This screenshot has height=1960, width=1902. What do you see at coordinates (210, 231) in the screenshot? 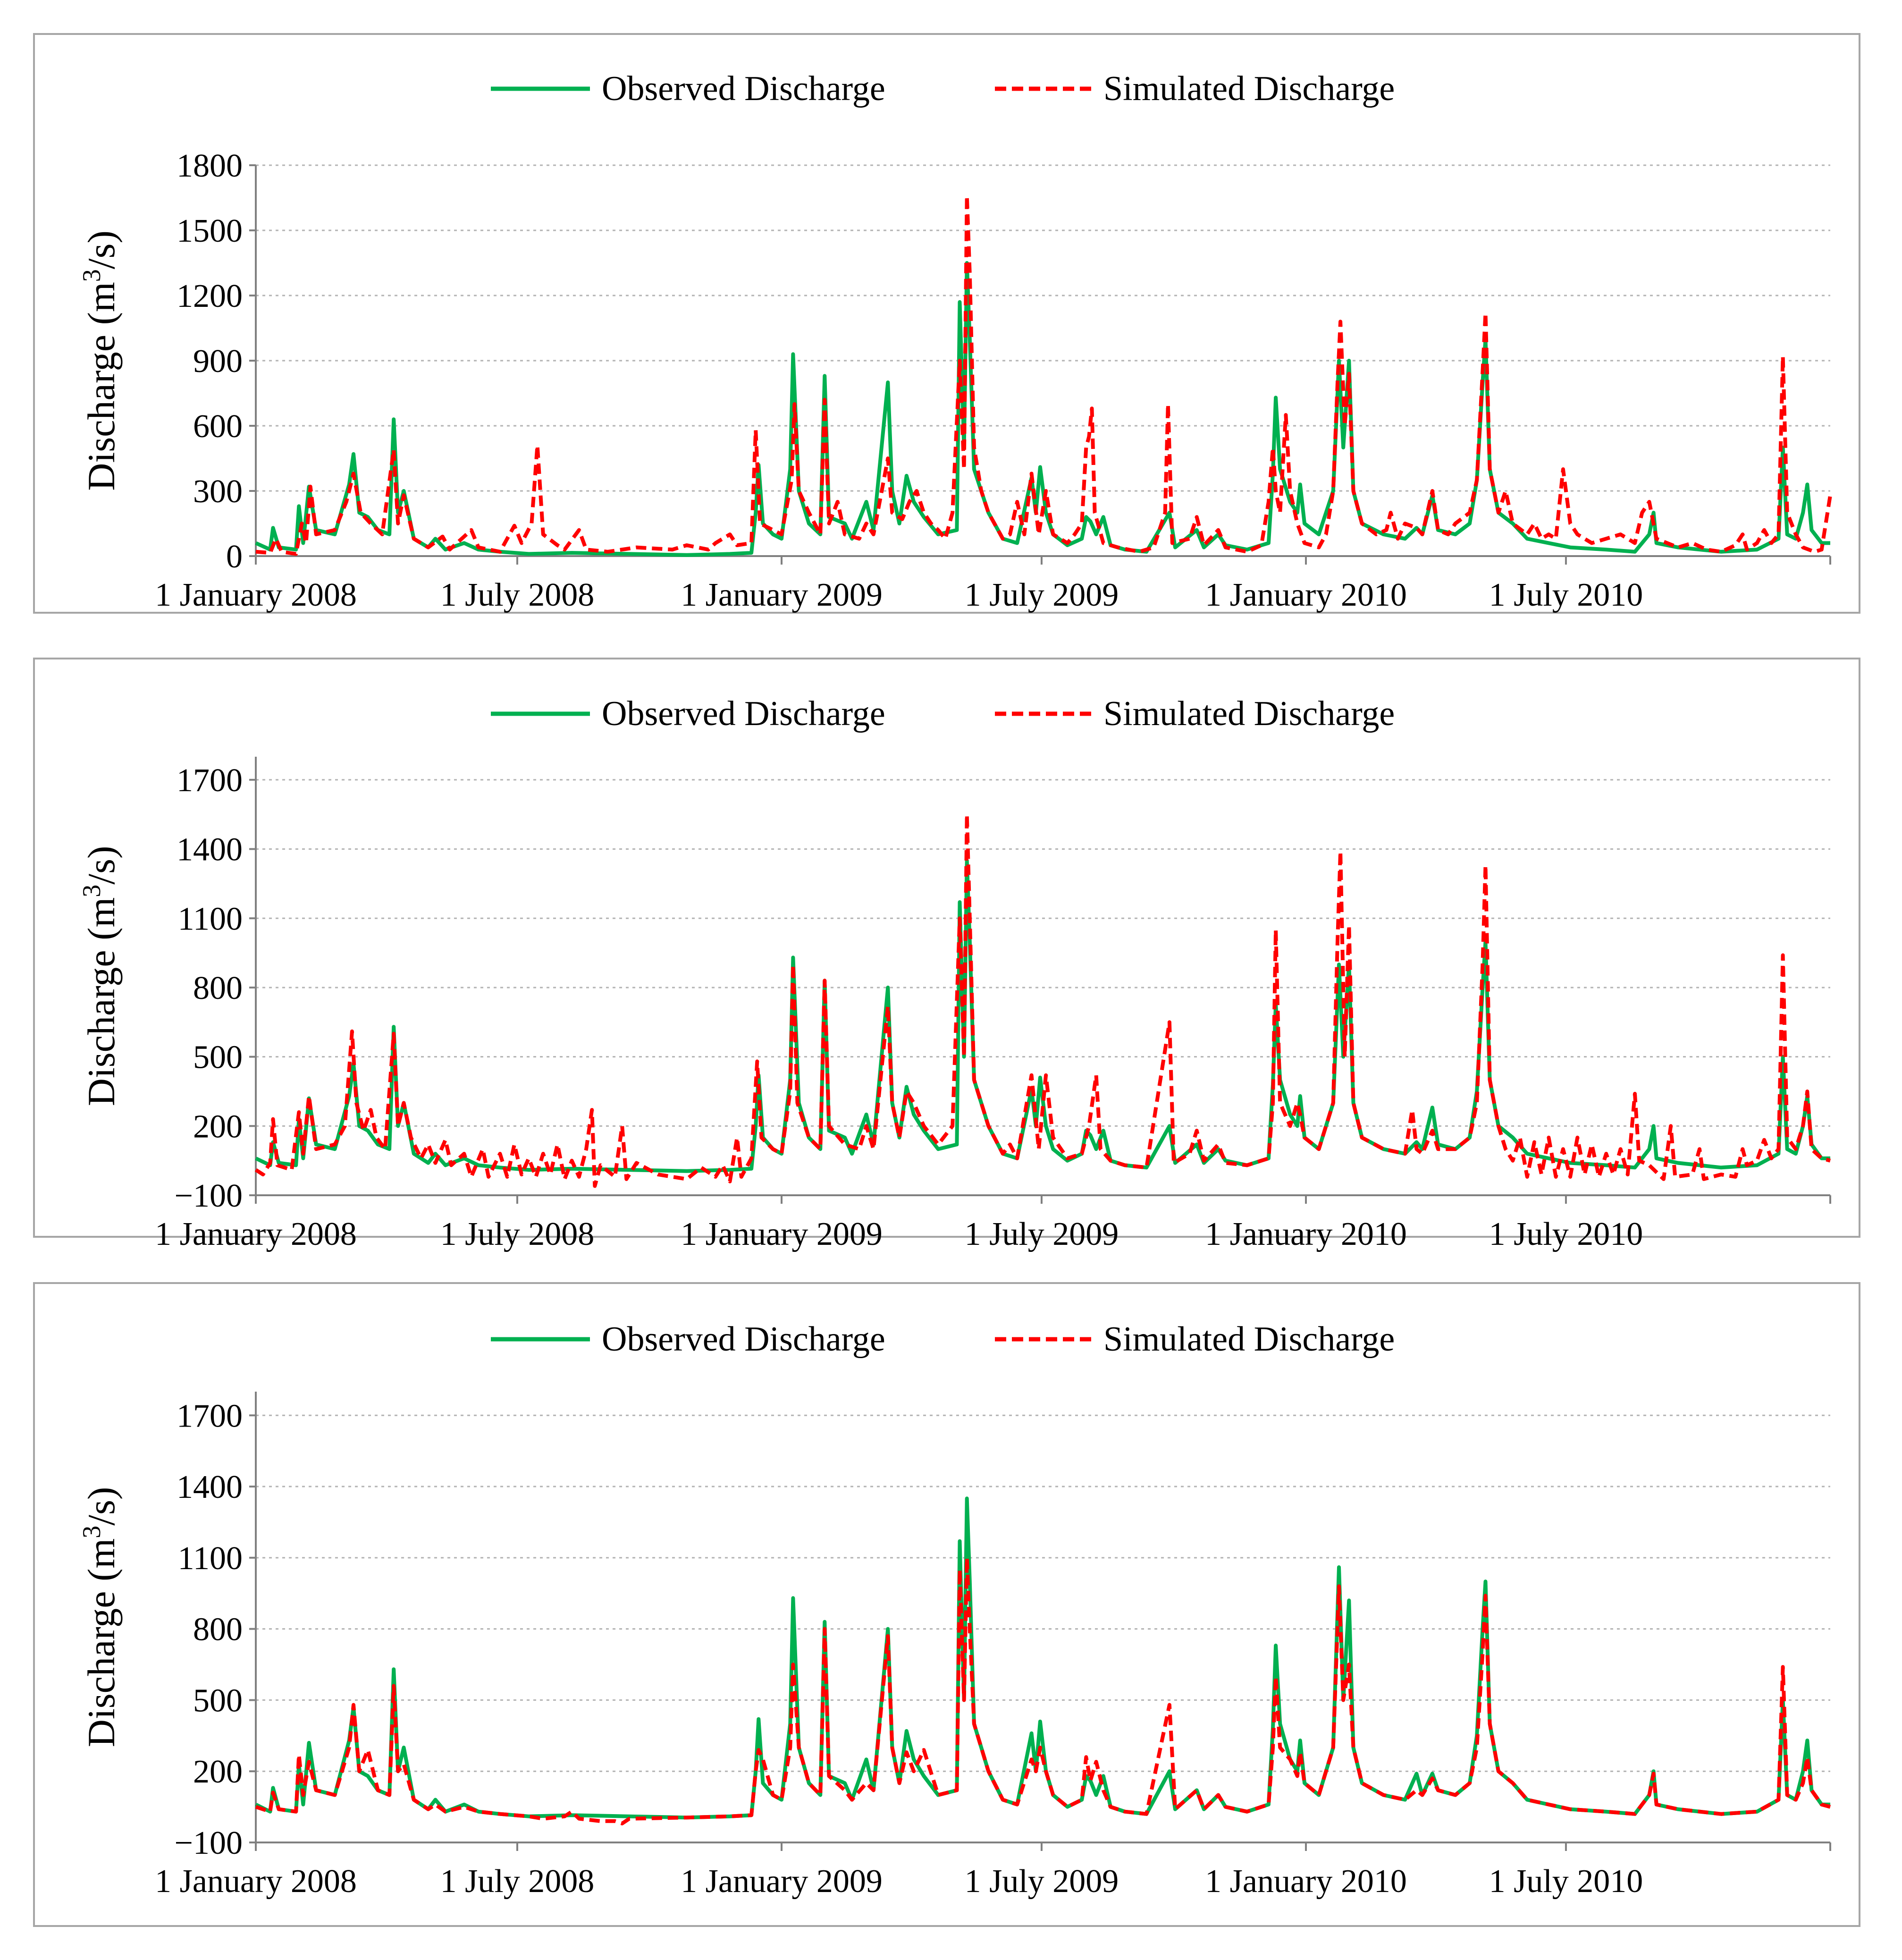
I see `y-tick-label: 1500` at bounding box center [210, 231].